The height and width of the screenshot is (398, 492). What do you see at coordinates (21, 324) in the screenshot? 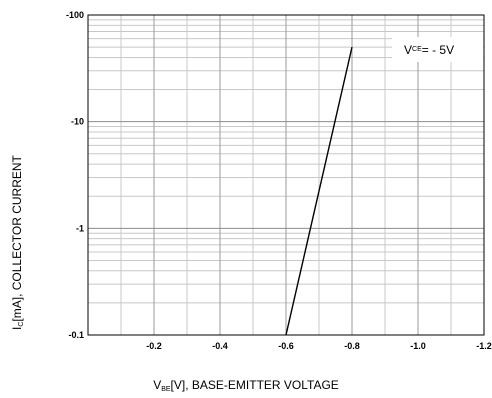
I see `y-axis-label-subscript: C` at bounding box center [21, 324].